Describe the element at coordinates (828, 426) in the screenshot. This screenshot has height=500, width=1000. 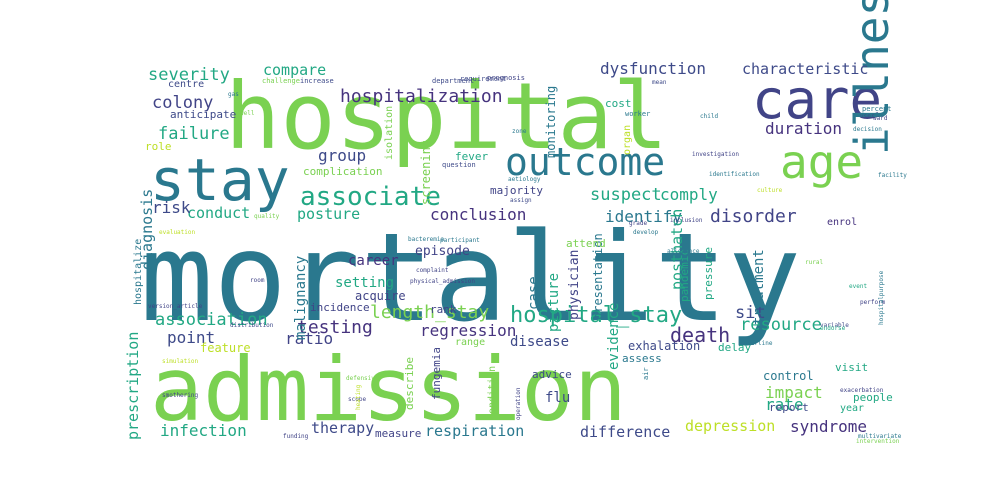
I see `word-syndrome: syndrome` at that location.